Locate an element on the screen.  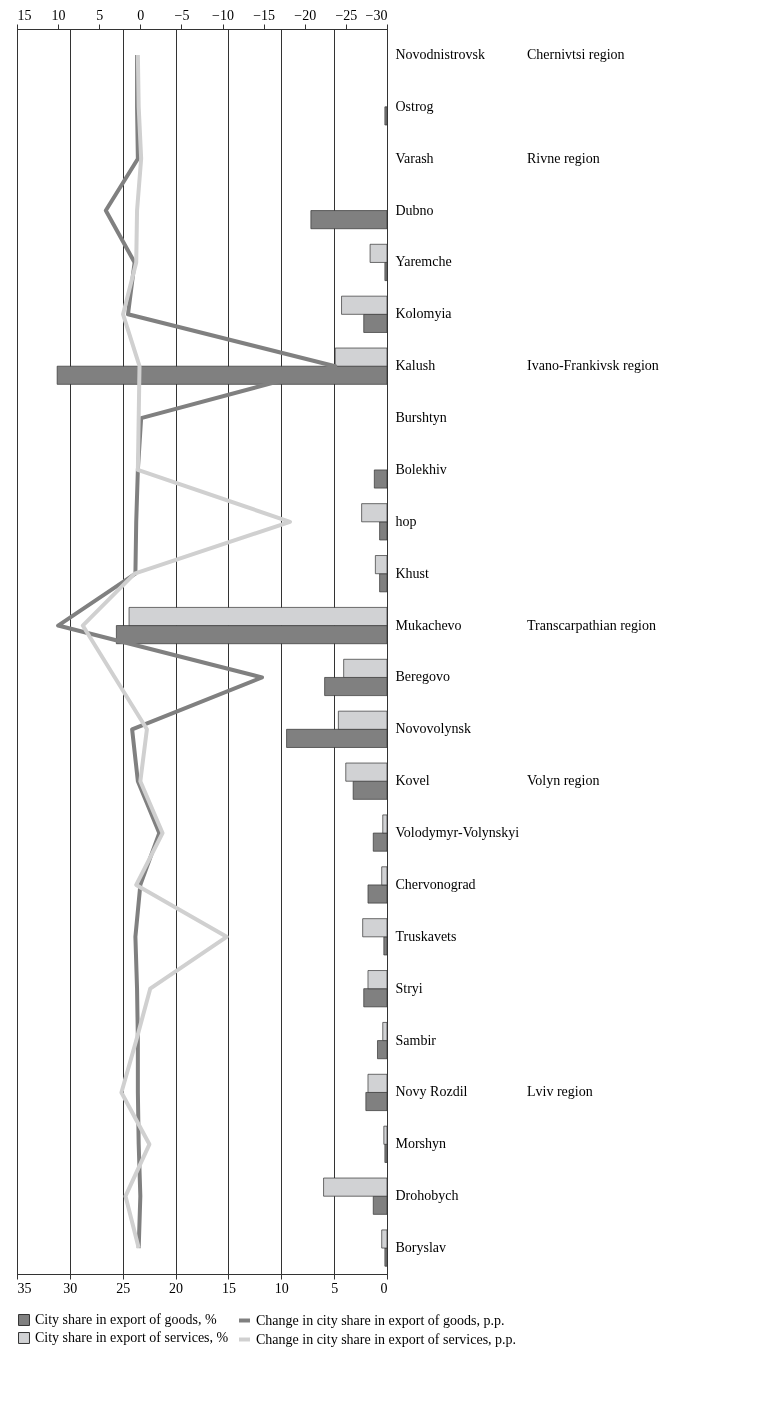
text: Transcarpathian region is located at coordinates (591, 625).